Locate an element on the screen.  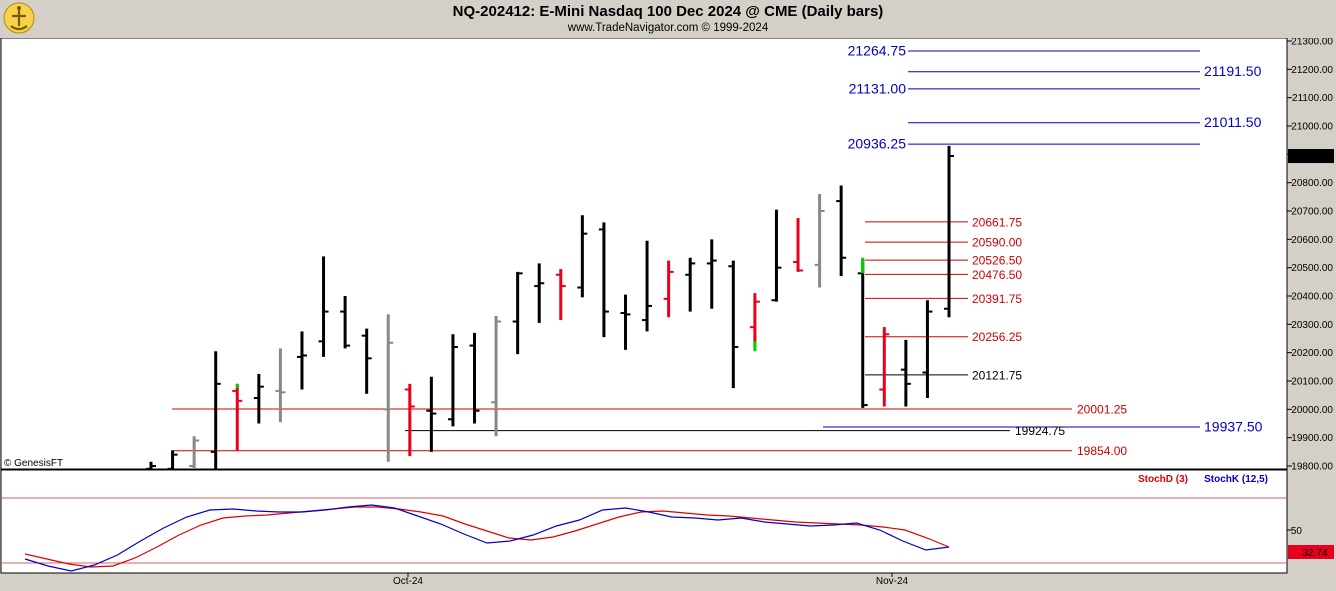
price-tick-label: 20600.00 is located at coordinates (1312, 240).